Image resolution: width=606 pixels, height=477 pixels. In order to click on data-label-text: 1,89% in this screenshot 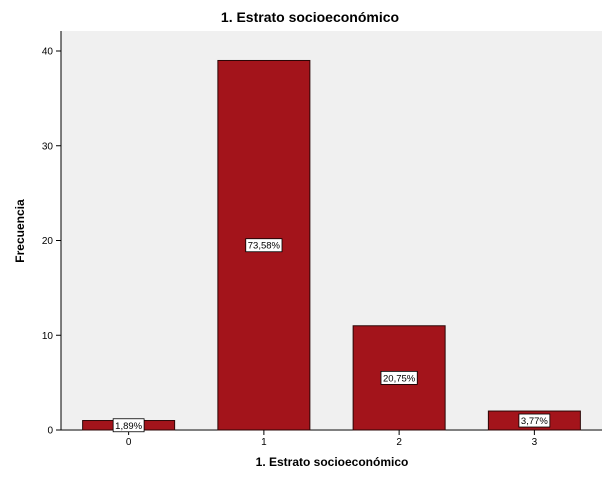, I will do `click(128, 426)`.